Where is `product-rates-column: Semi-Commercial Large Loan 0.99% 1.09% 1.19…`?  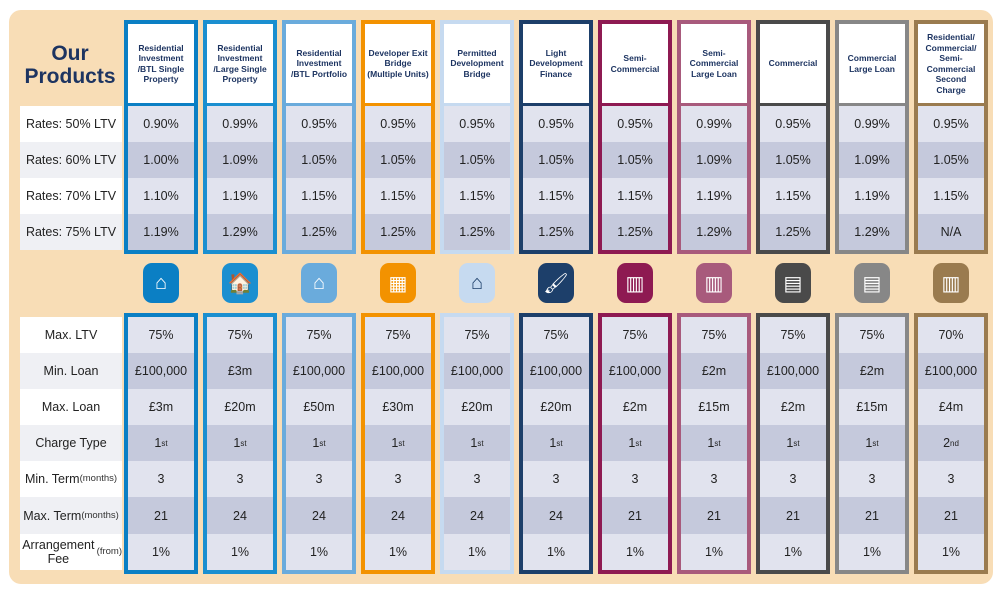 product-rates-column: Semi-Commercial Large Loan 0.99% 1.09% 1.19… is located at coordinates (714, 137).